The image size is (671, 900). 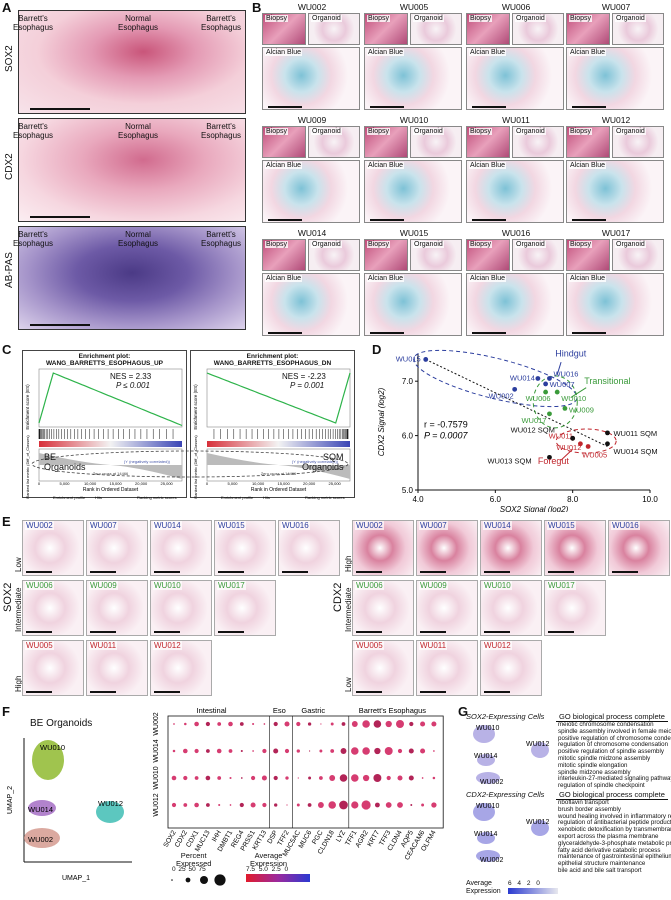 I want to click on cluster-label: WU012, so click(x=537, y=744).